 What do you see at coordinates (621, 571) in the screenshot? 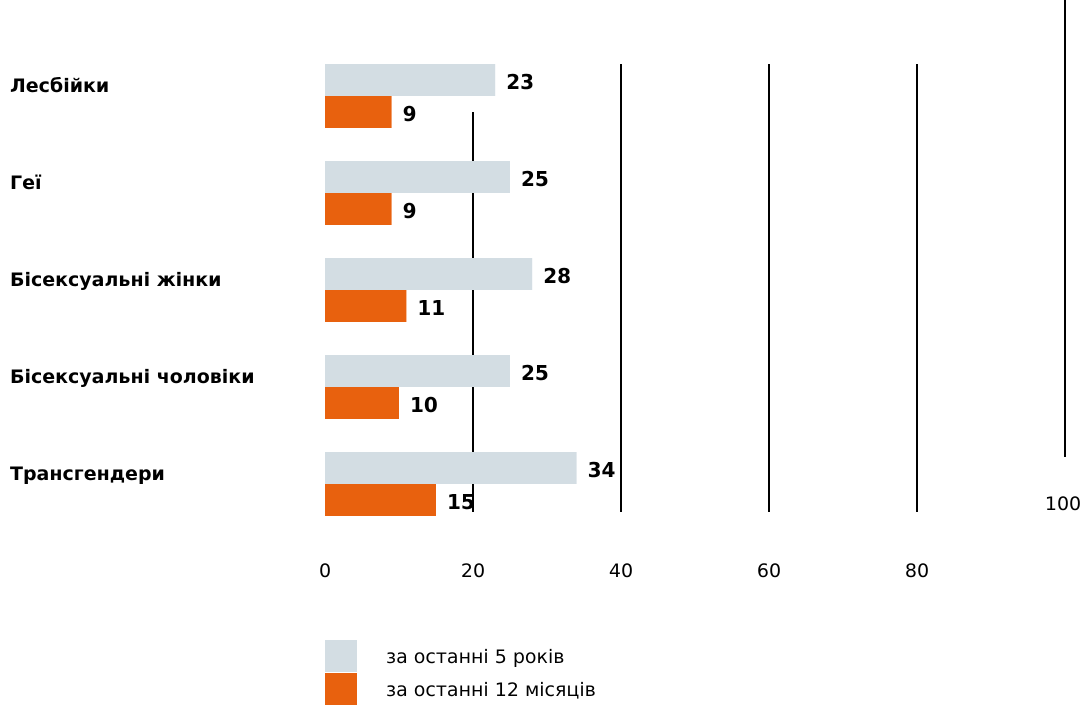
I see `x-tick-label: 40` at bounding box center [621, 571].